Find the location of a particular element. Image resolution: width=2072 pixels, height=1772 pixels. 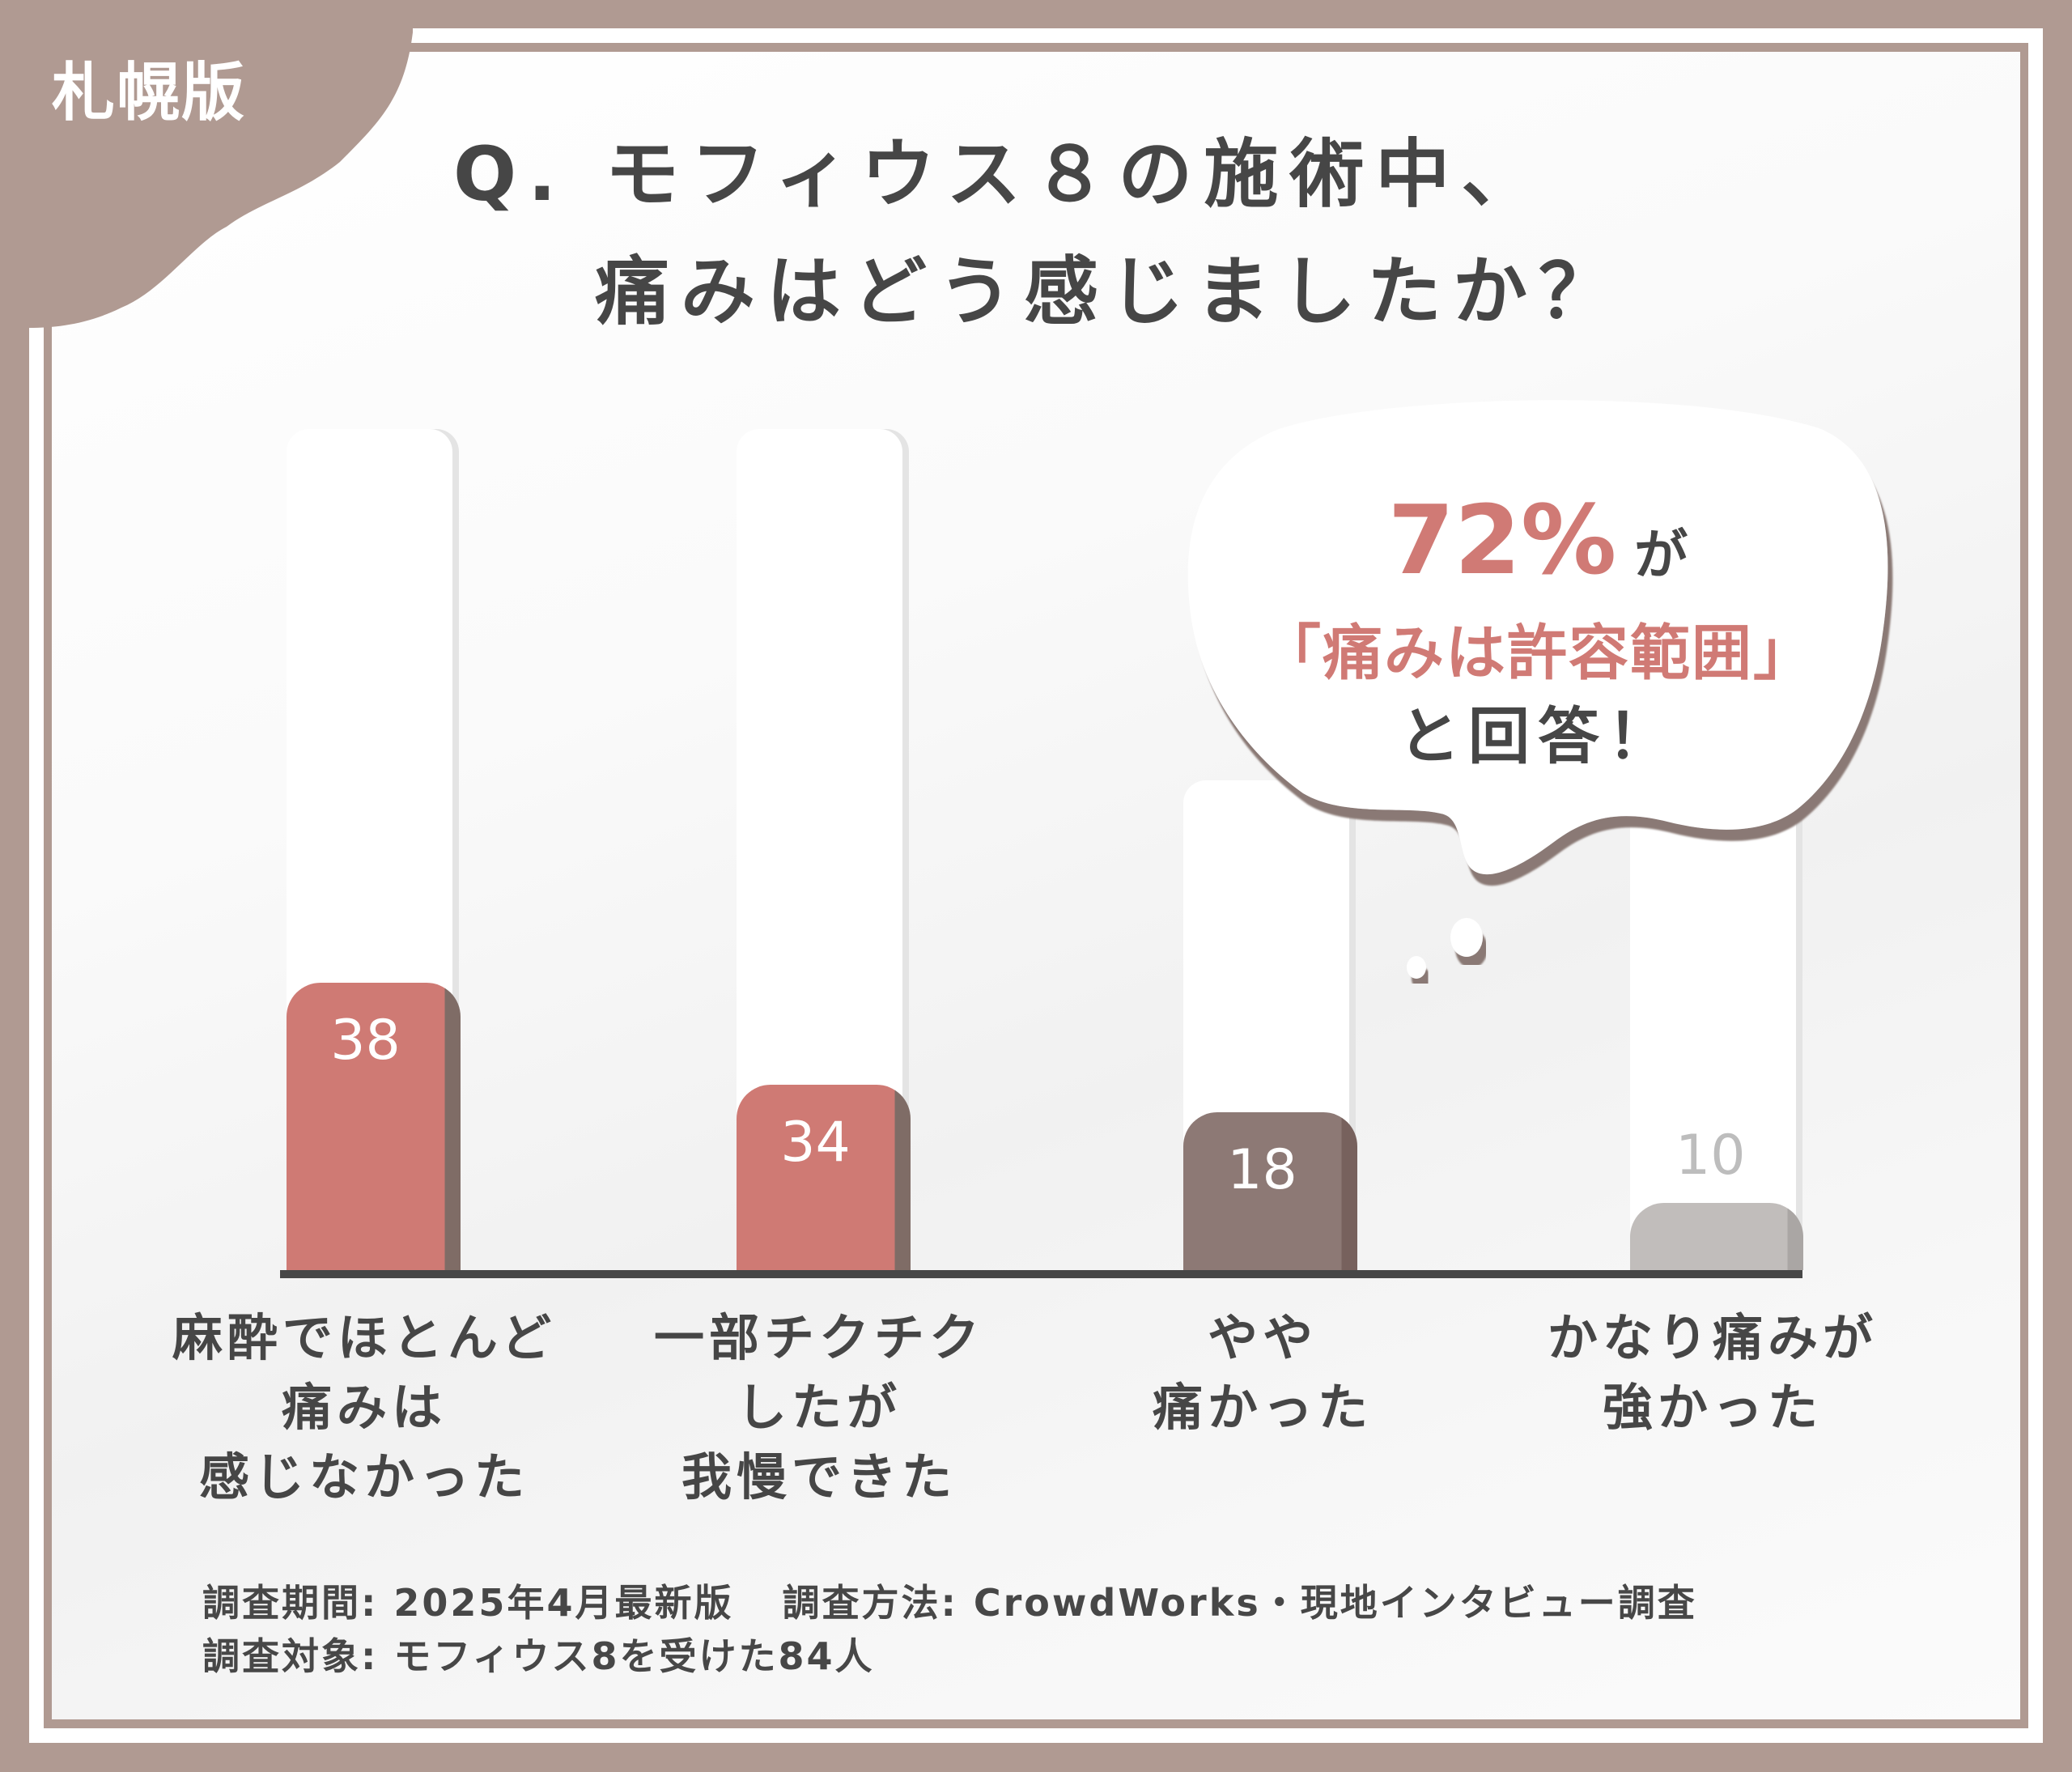

callout-percent: 72% is located at coordinates (1502, 540).